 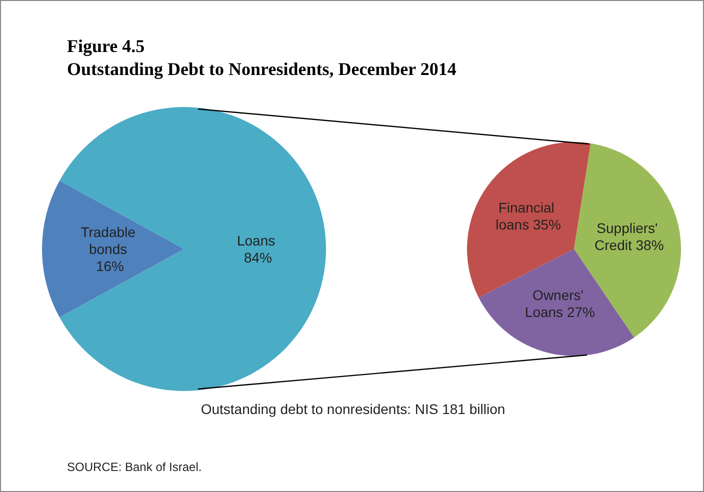 I want to click on chart-subtitle: Outstanding Debt to Nonresidents, December 2014, so click(x=261, y=69).